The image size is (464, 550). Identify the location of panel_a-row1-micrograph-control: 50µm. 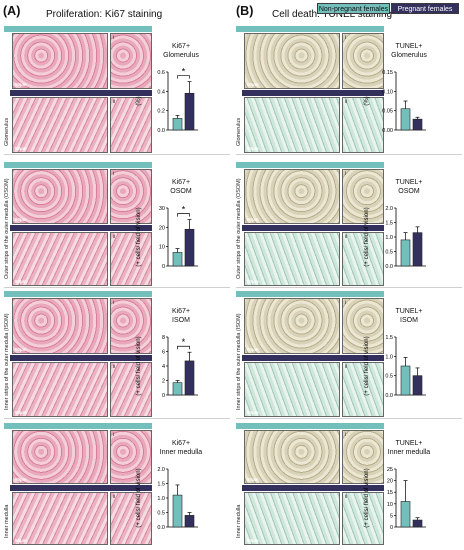
(60, 196).